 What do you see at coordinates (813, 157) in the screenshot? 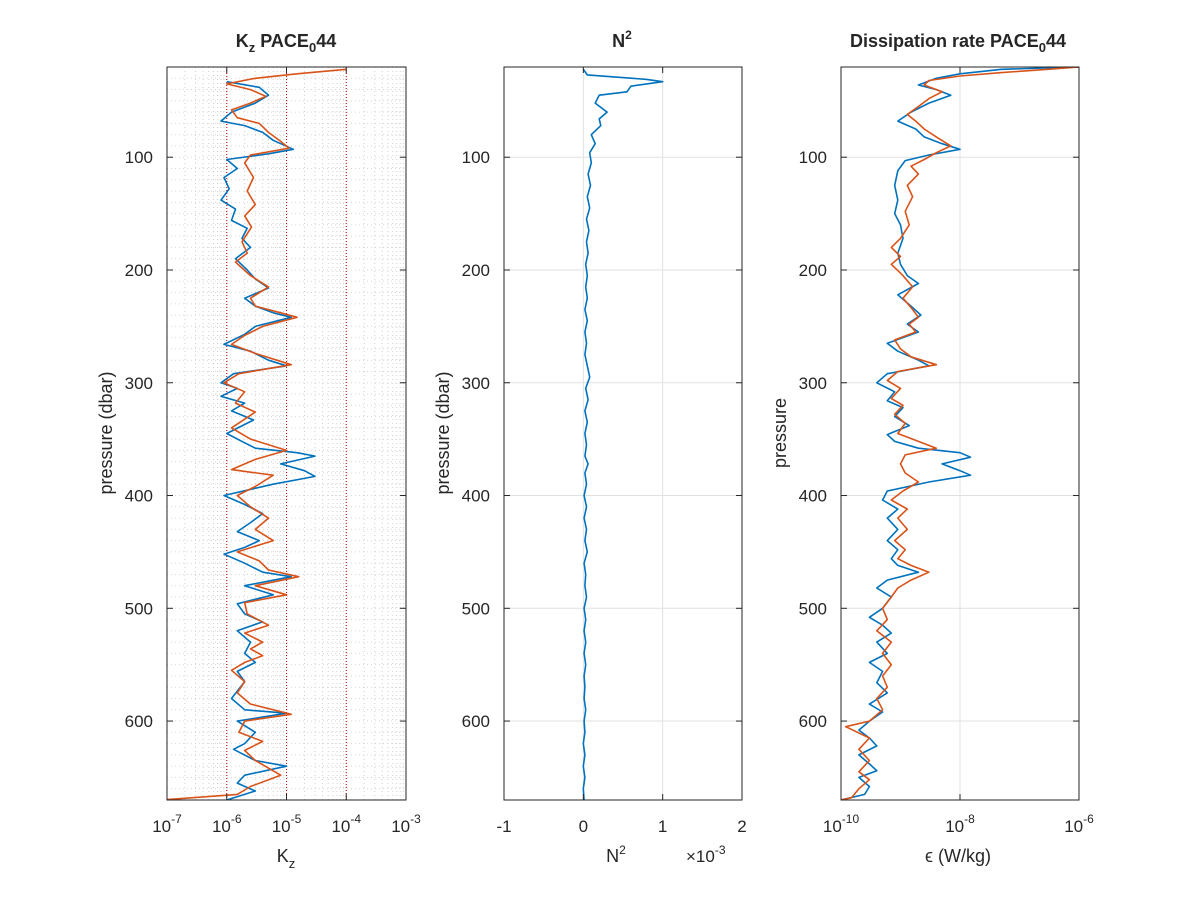
I see `dissipation-y-tick-label: 100` at bounding box center [813, 157].